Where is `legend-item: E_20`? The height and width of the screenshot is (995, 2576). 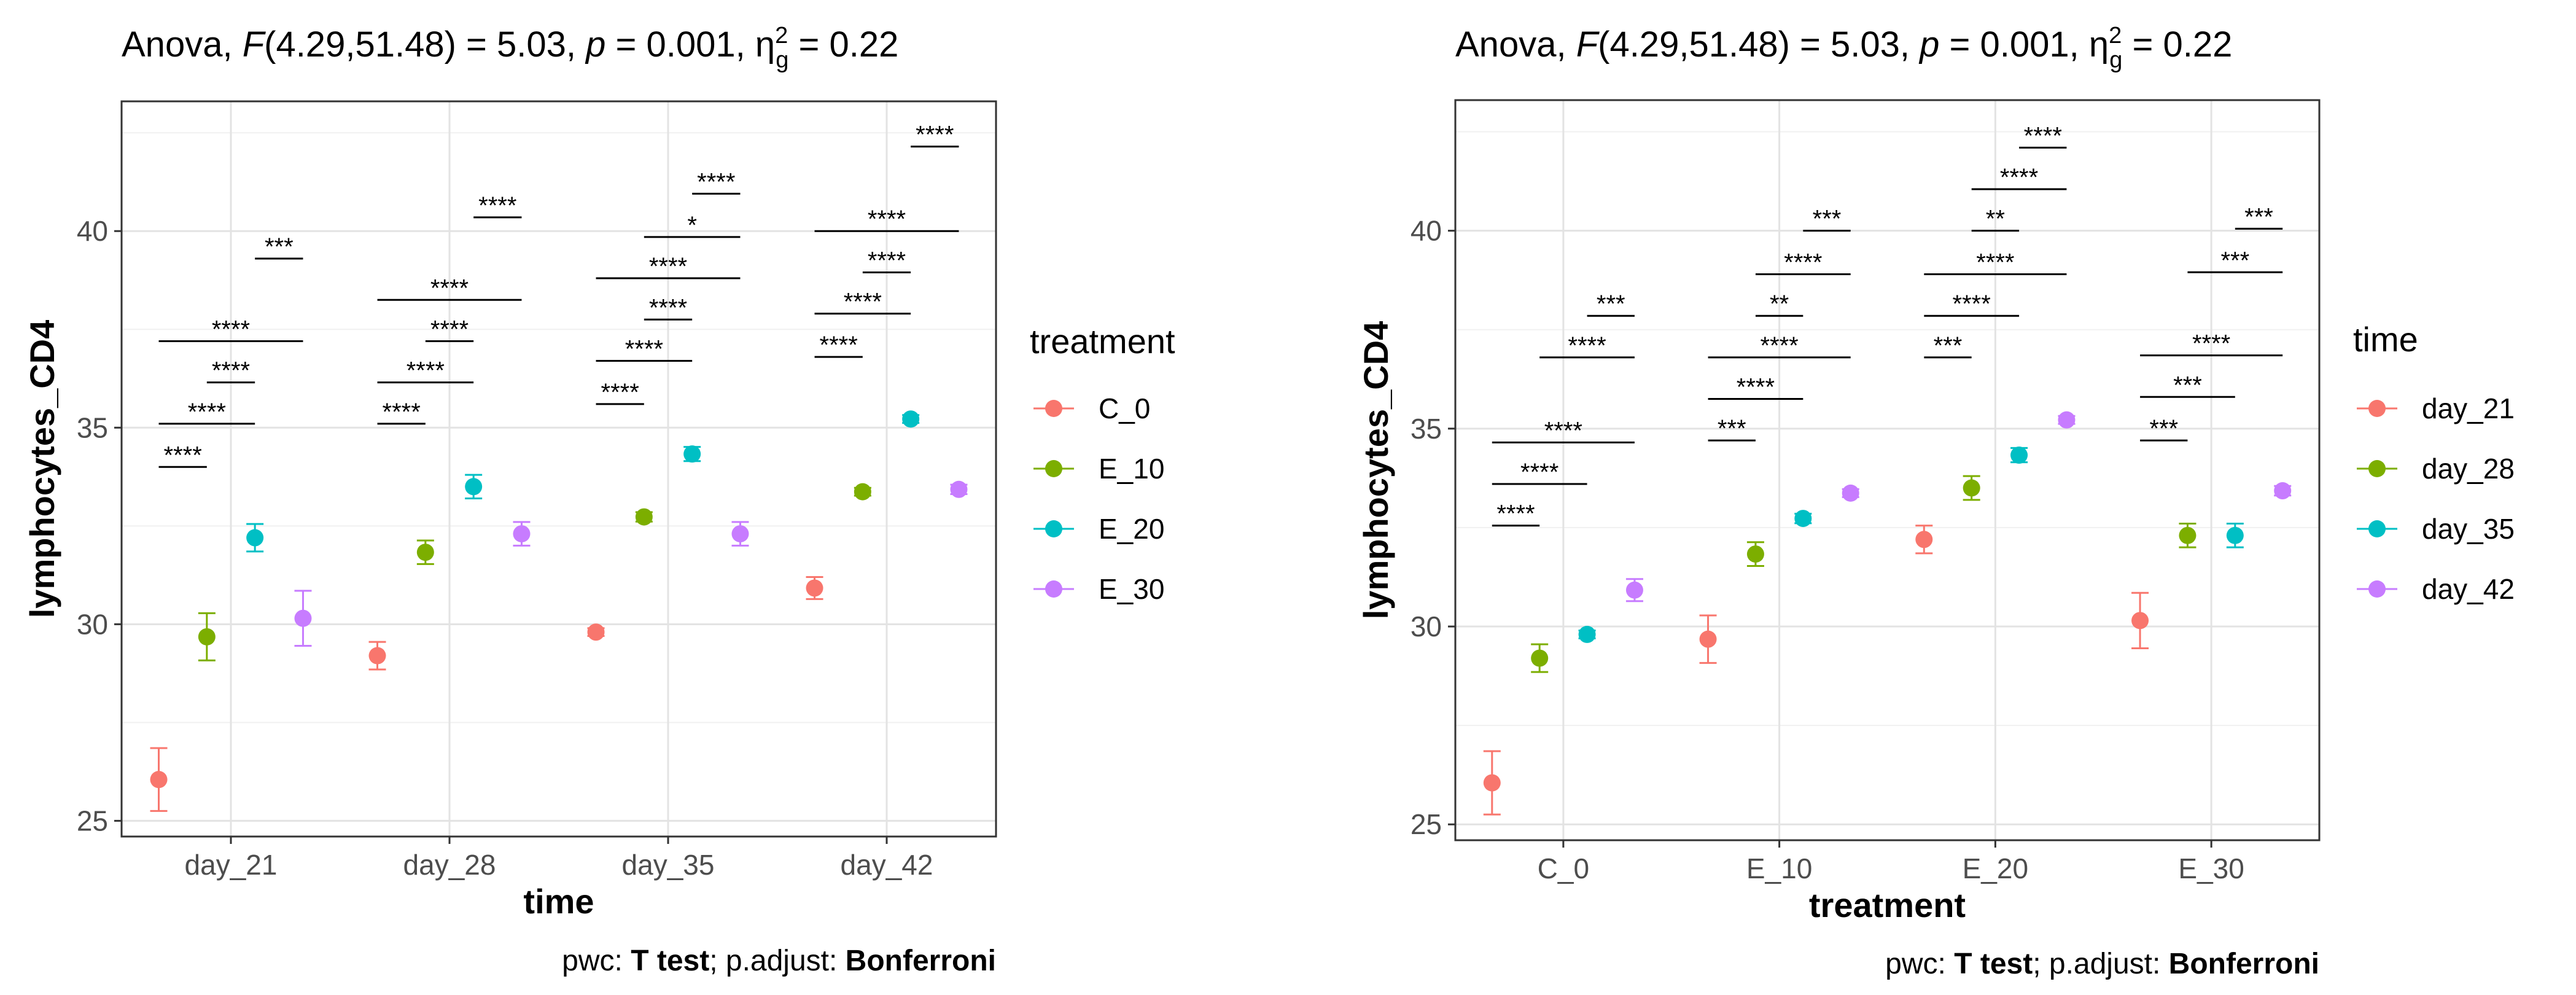
legend-item: E_20 is located at coordinates (1098, 529).